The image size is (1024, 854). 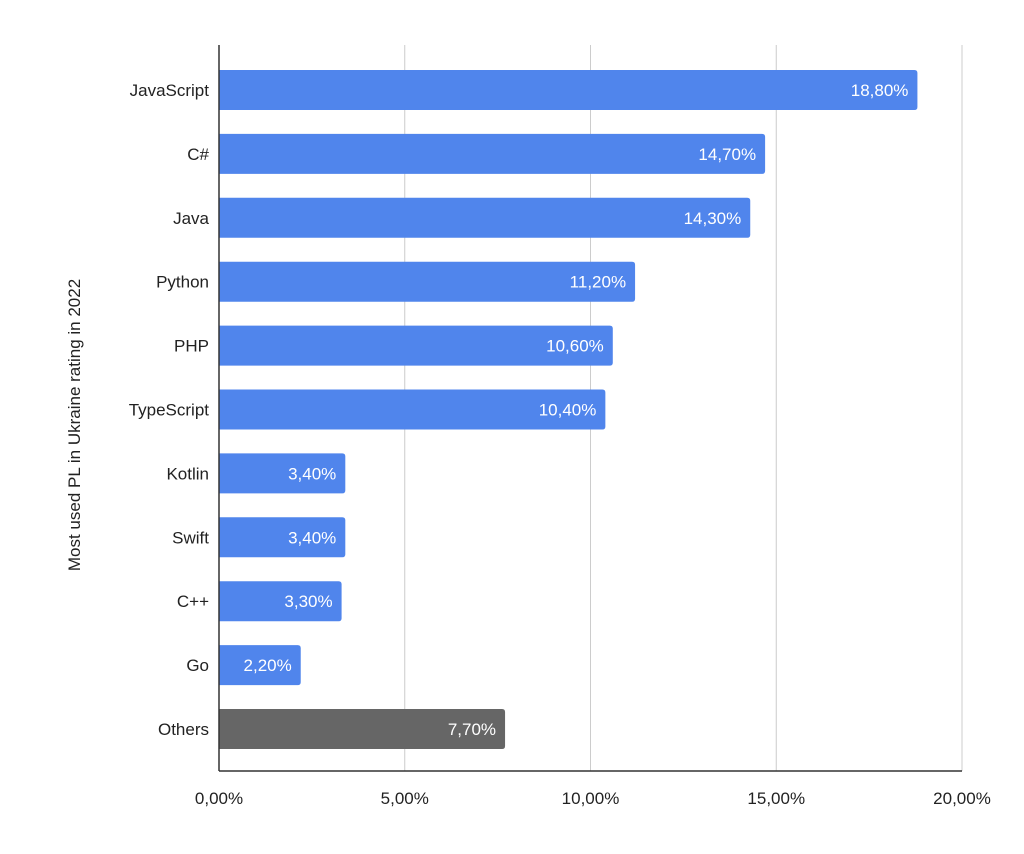 I want to click on category-label: C++, so click(x=193, y=601).